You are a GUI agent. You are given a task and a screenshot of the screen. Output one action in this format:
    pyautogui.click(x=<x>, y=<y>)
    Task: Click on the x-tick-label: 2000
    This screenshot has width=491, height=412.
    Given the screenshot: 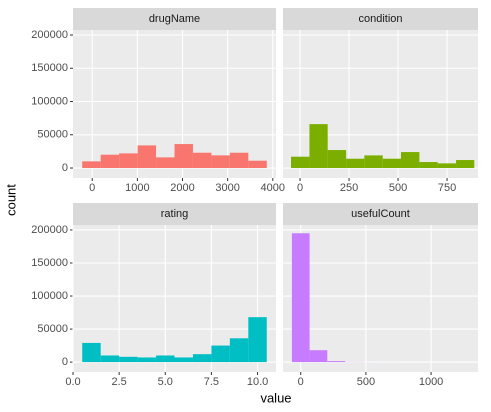 What is the action you would take?
    pyautogui.click(x=182, y=188)
    